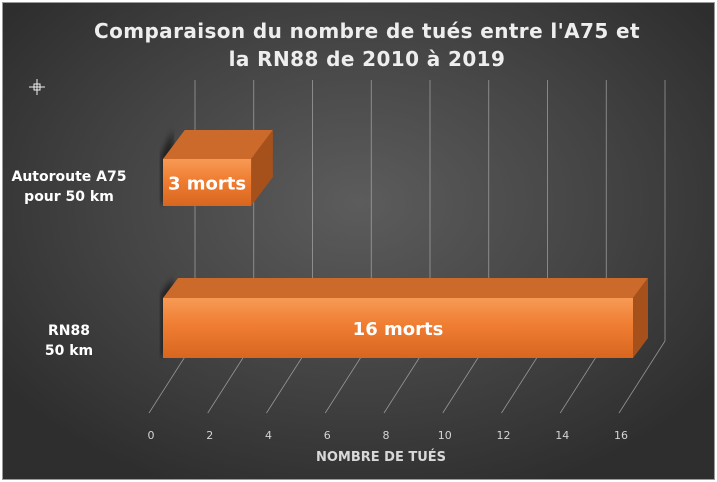  Describe the element at coordinates (69, 197) in the screenshot. I see `category-label-0-1: pour 50 km` at that location.